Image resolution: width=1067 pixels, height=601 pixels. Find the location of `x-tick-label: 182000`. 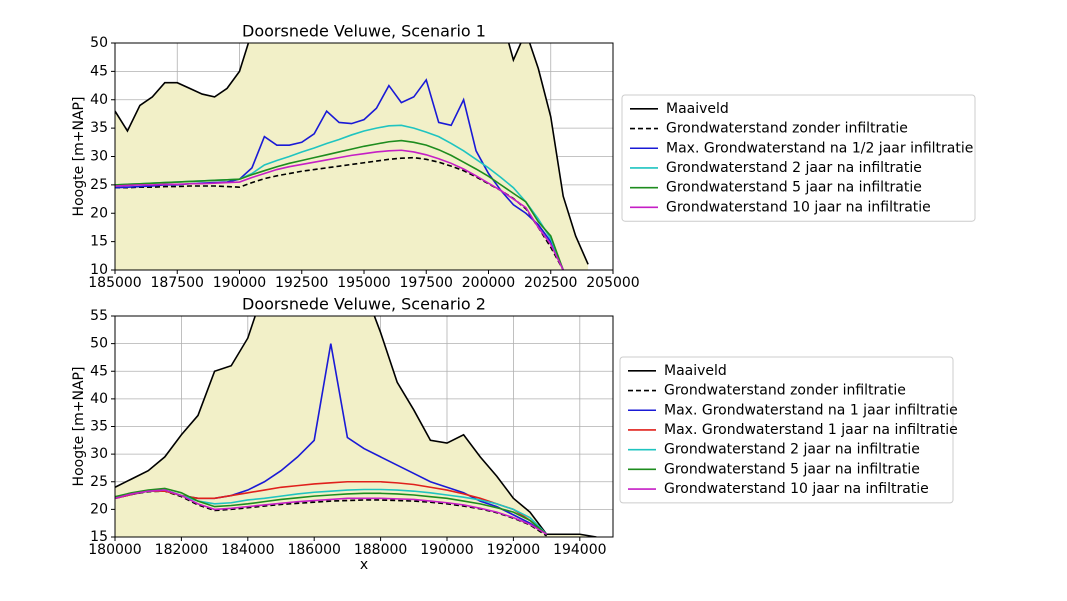

x-tick-label: 182000 is located at coordinates (181, 550).